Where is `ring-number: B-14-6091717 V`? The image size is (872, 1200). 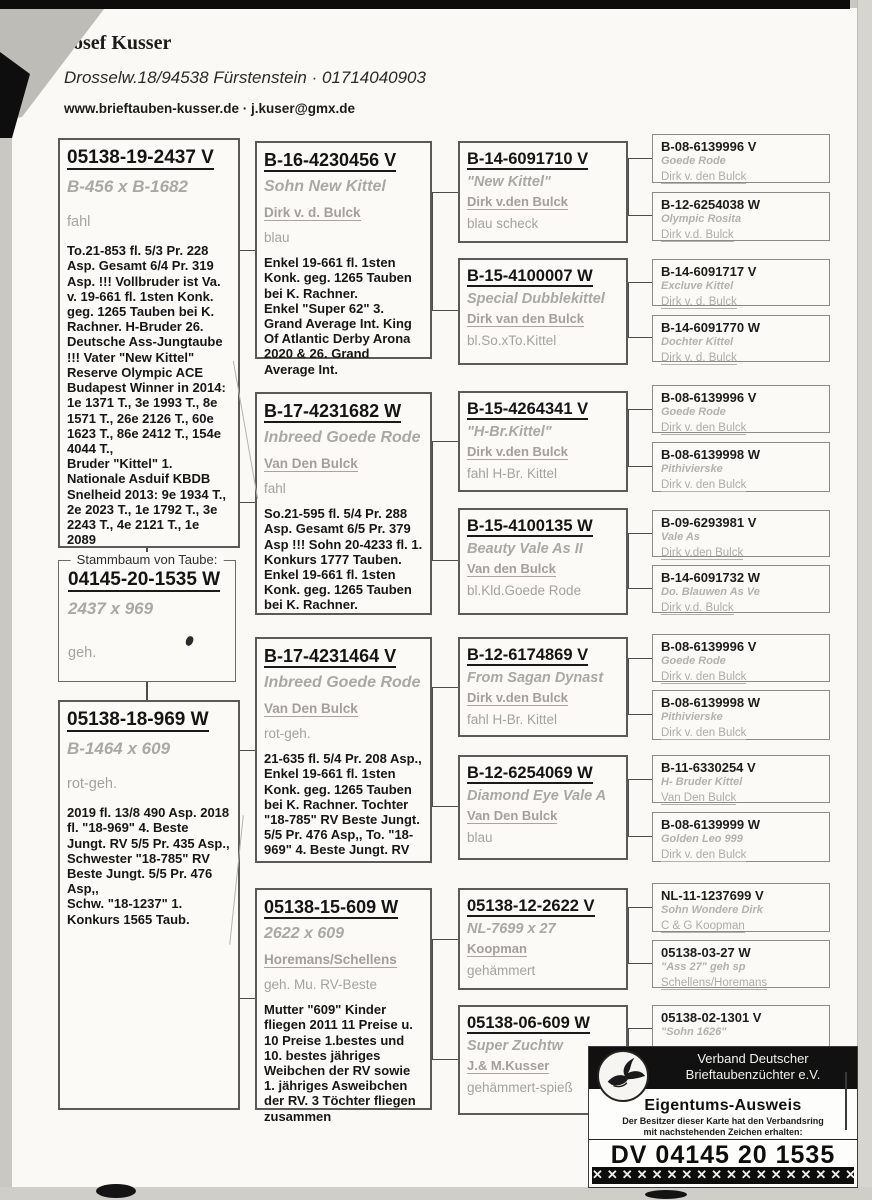
ring-number: B-14-6091717 V is located at coordinates (709, 271).